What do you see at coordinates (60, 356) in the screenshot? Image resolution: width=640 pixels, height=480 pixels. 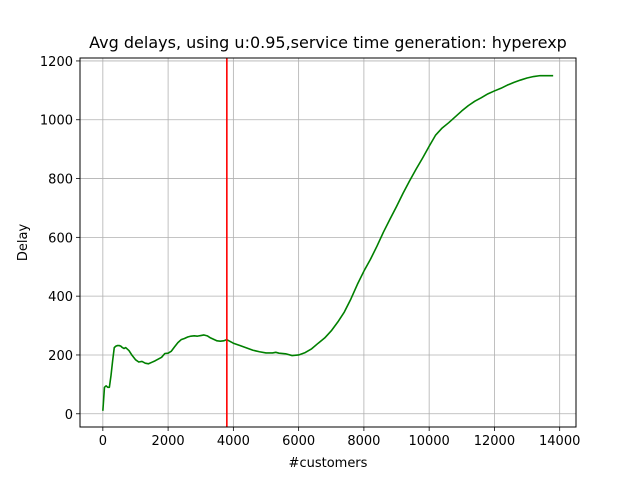 I see `y-tick-label: 200` at bounding box center [60, 356].